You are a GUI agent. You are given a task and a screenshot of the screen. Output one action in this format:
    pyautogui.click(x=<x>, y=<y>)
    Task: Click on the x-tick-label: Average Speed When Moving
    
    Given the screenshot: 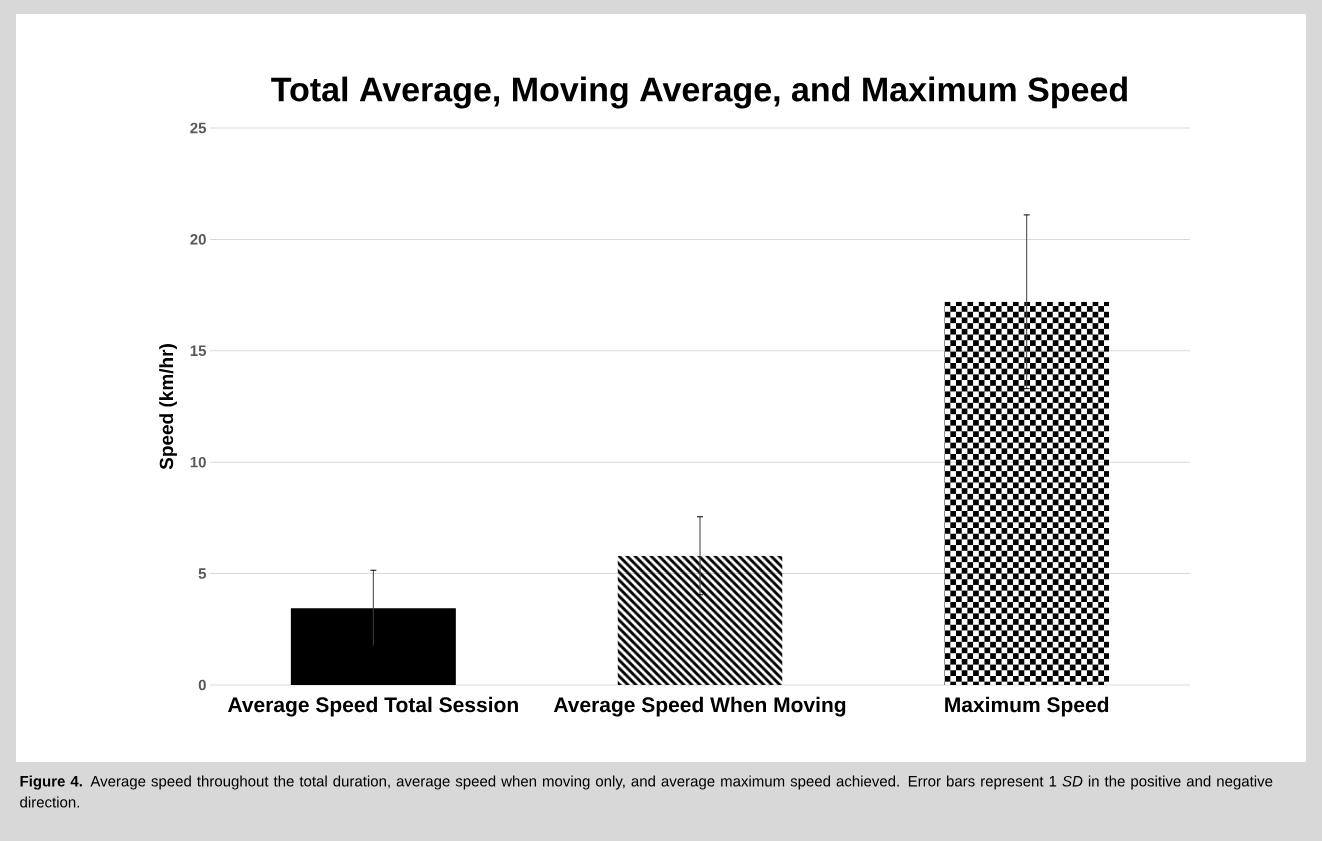 What is the action you would take?
    pyautogui.click(x=699, y=706)
    